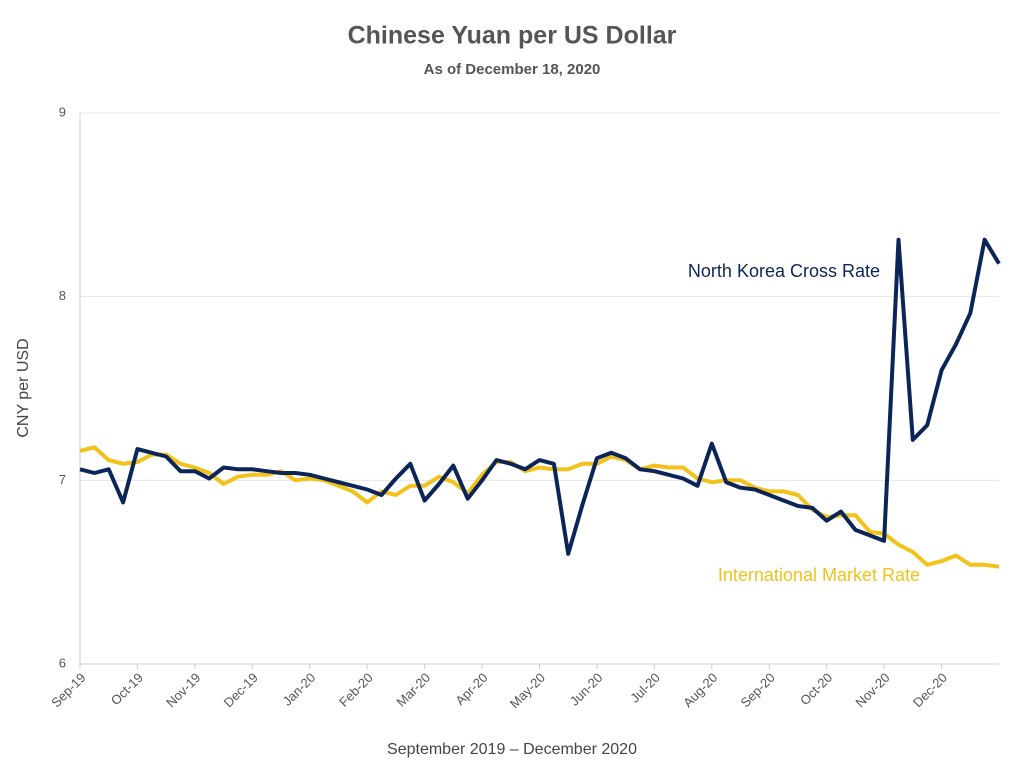 The width and height of the screenshot is (1024, 780). I want to click on y-tick-label: 7, so click(62, 479).